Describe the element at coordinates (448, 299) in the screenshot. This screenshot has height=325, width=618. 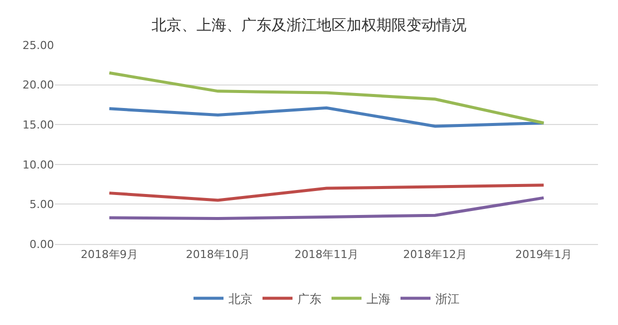
I see `legend-label: 浙江` at that location.